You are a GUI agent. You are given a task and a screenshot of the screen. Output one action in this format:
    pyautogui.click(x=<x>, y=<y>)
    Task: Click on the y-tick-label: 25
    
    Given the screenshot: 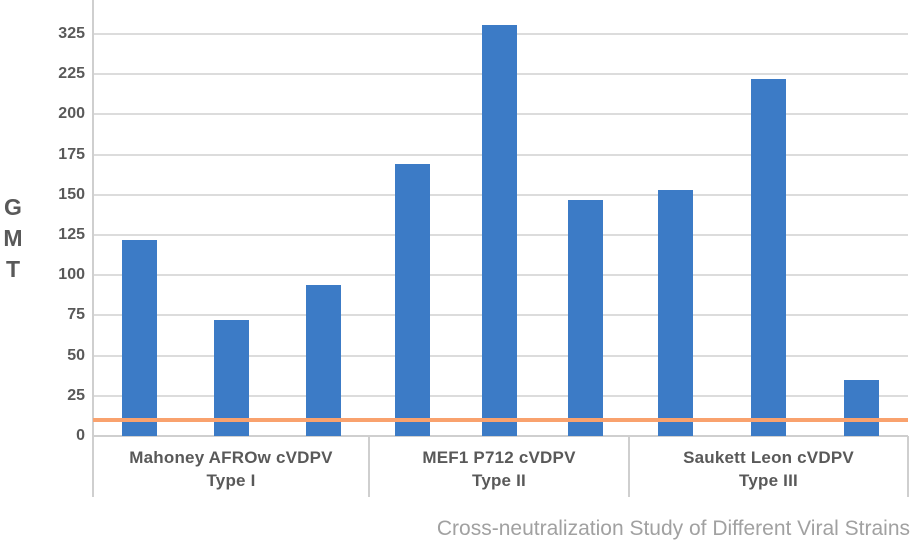 What is the action you would take?
    pyautogui.click(x=76, y=395)
    